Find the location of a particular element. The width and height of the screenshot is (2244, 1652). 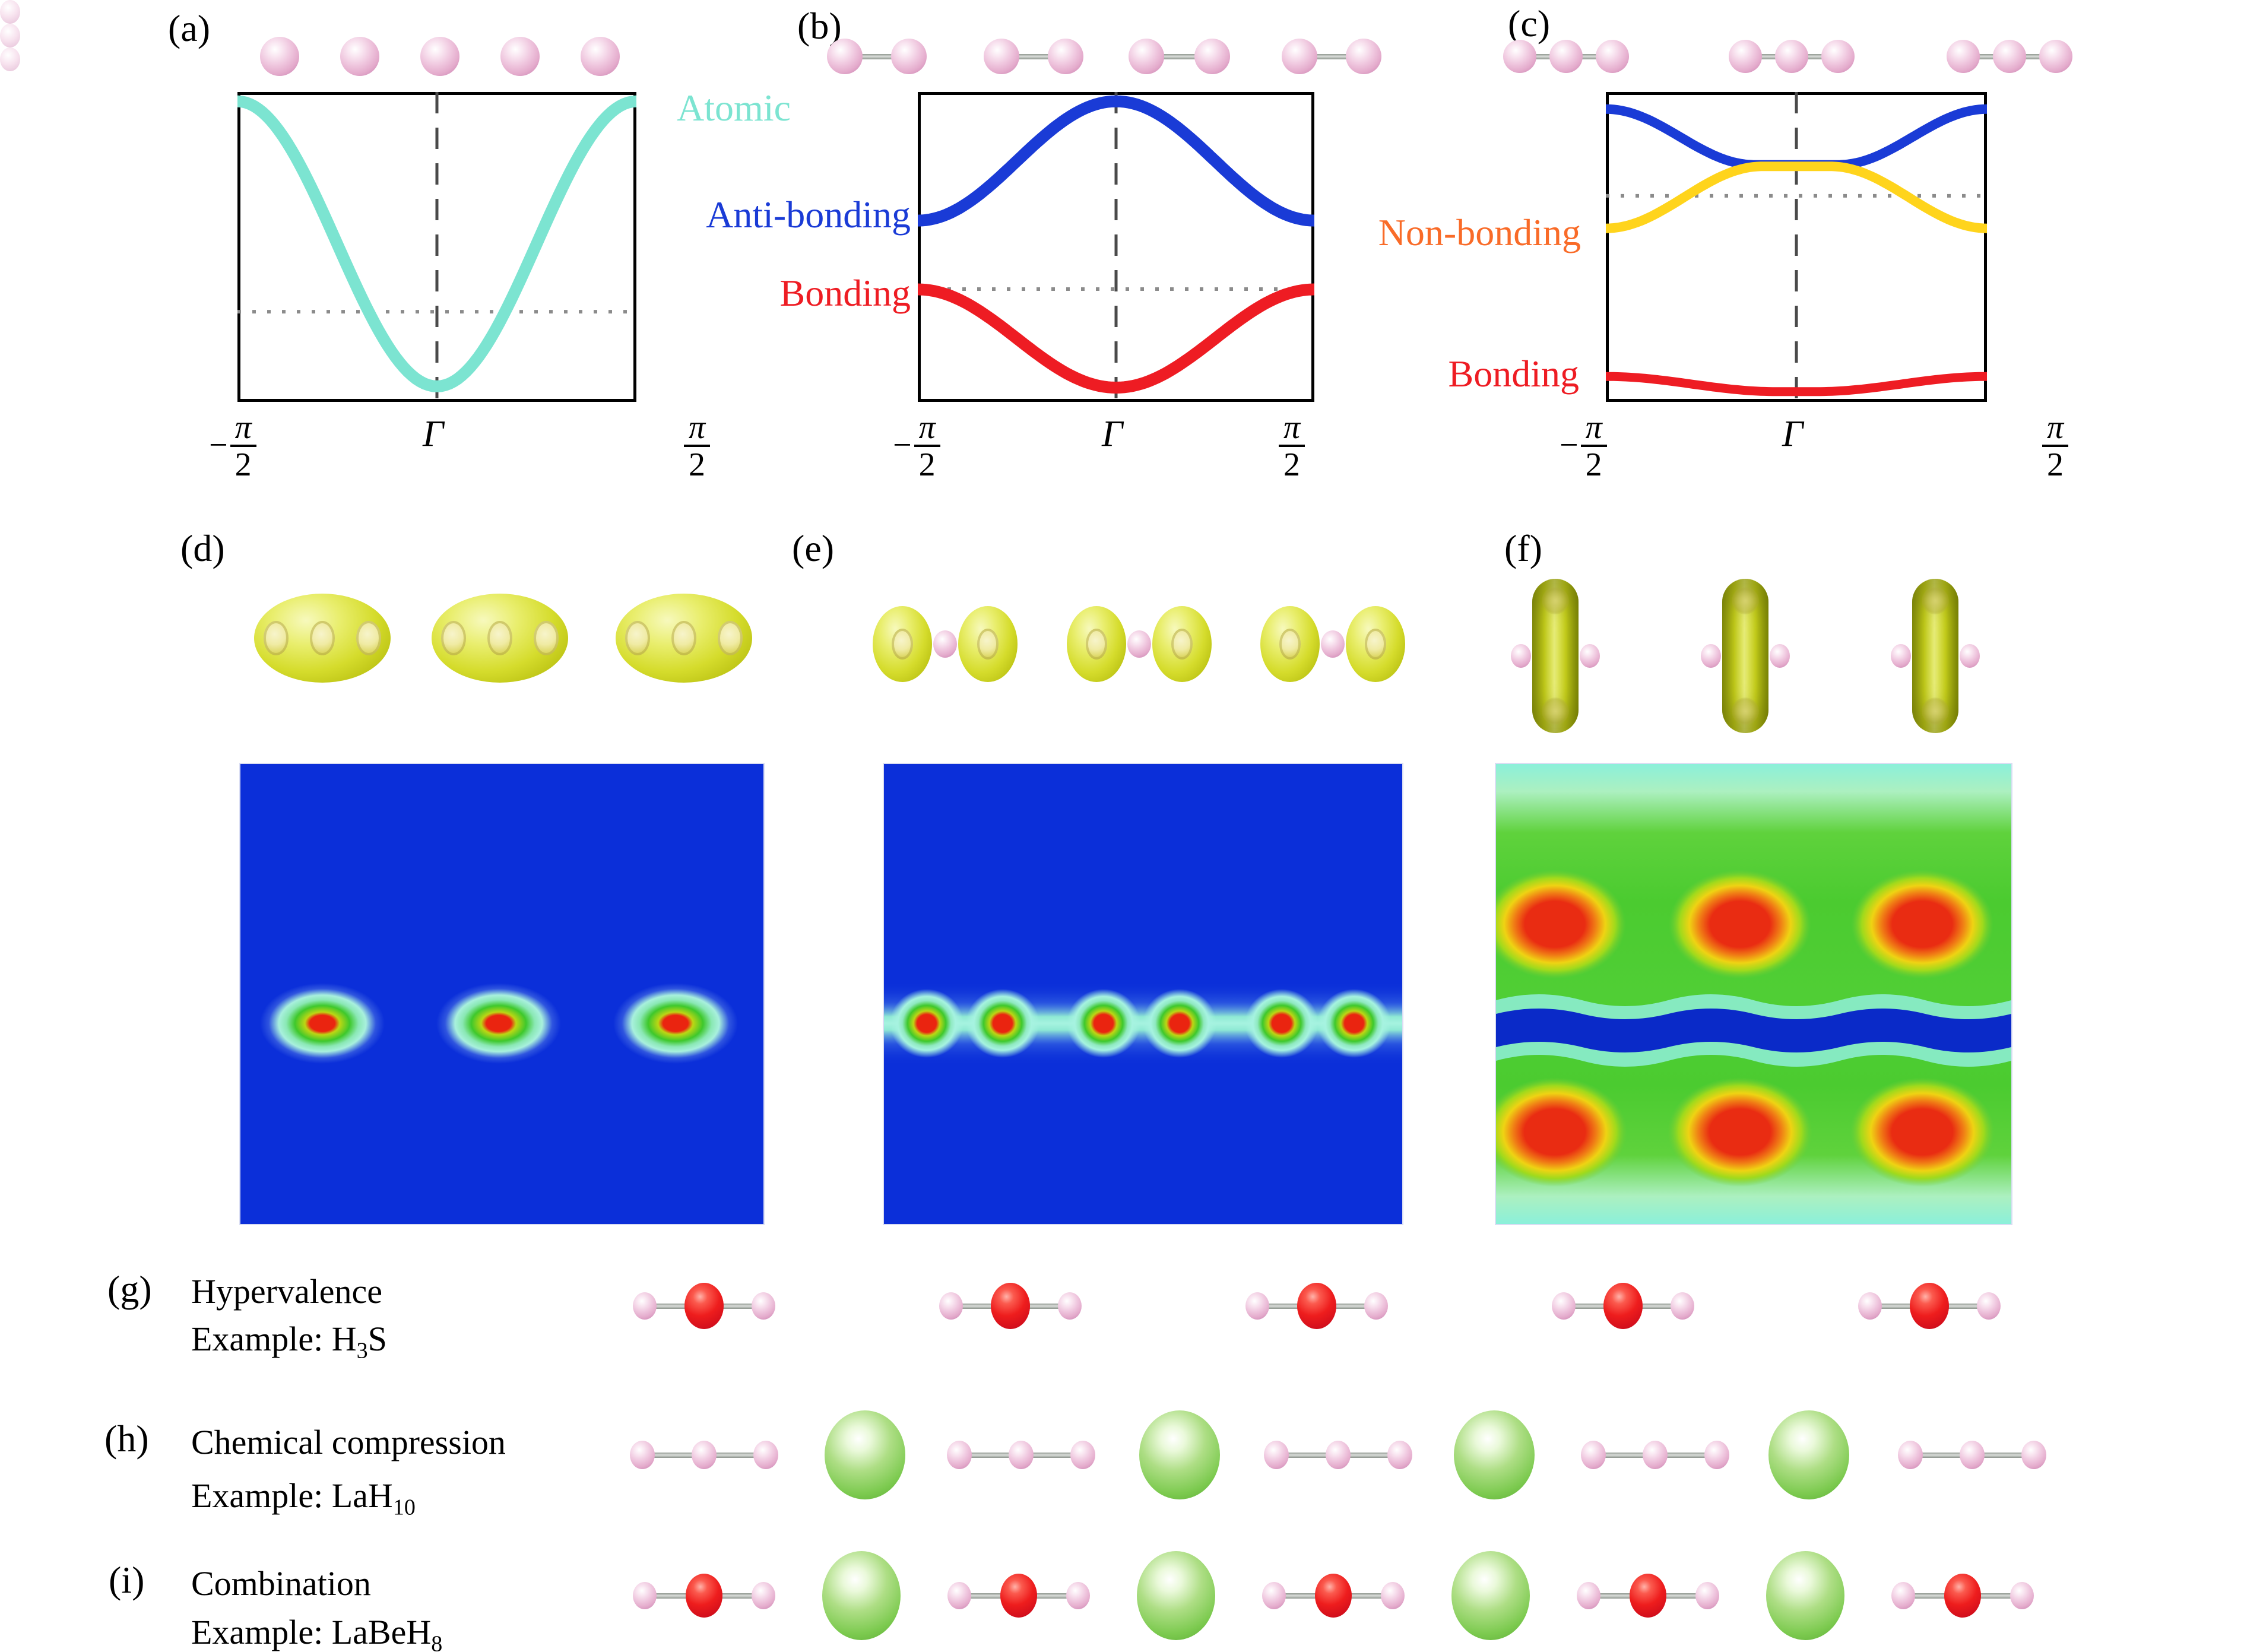

elf-heatmap-compressed is located at coordinates (1754, 994).